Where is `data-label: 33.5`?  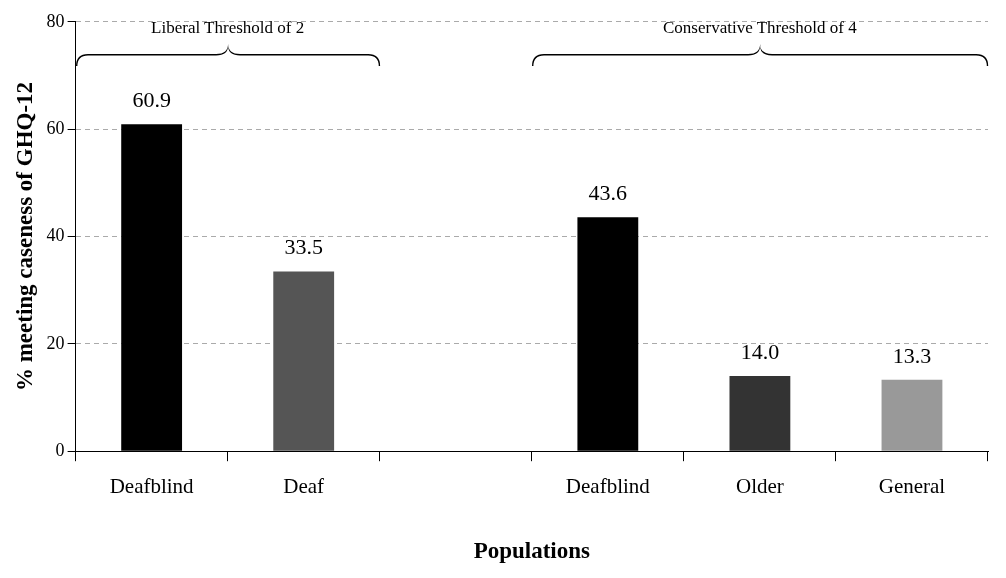 data-label: 33.5 is located at coordinates (303, 247).